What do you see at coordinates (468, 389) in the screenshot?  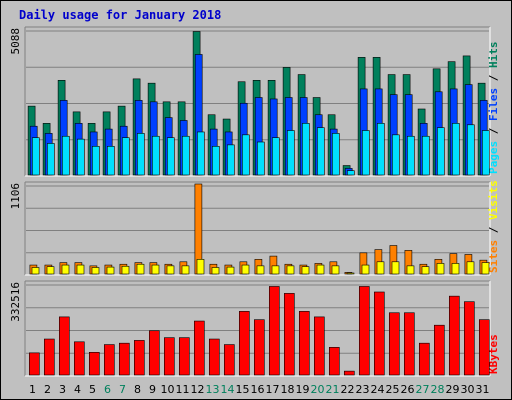 I see `day-label: 30` at bounding box center [468, 389].